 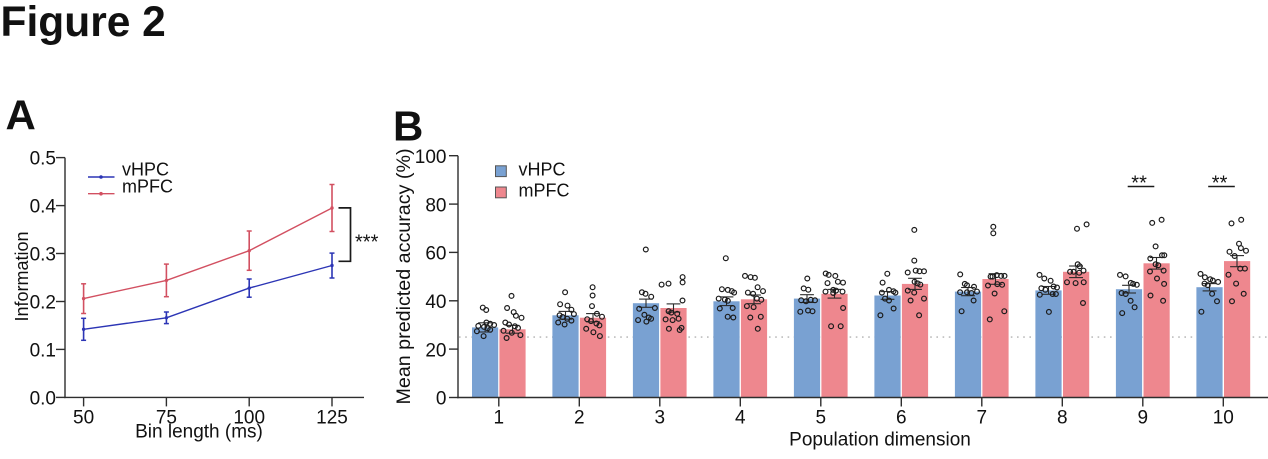 I want to click on svg-text: 9, so click(x=1143, y=418).